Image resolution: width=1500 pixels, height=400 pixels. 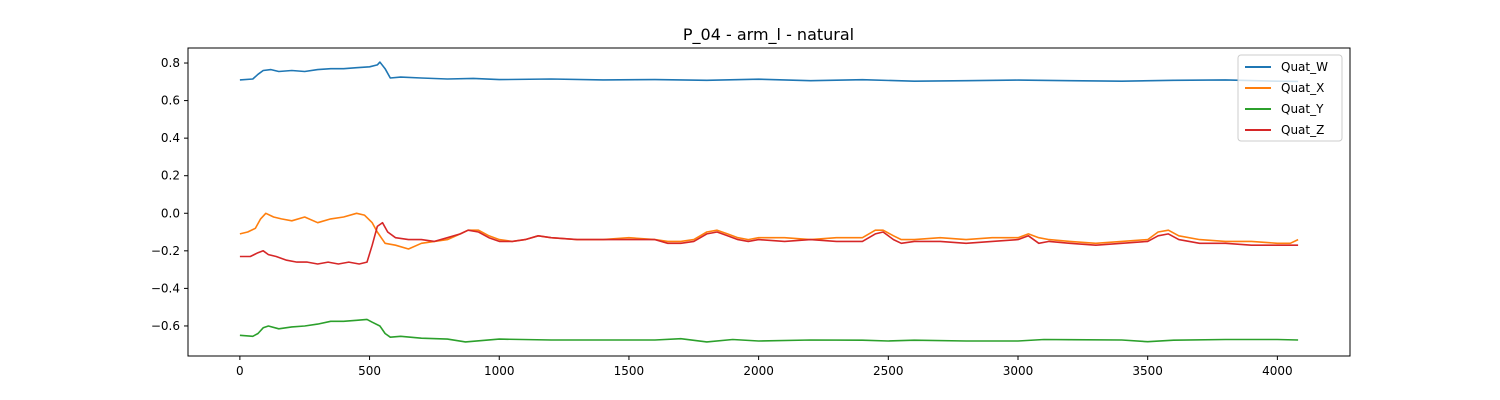 I want to click on series-line-quat-x, so click(x=769, y=231).